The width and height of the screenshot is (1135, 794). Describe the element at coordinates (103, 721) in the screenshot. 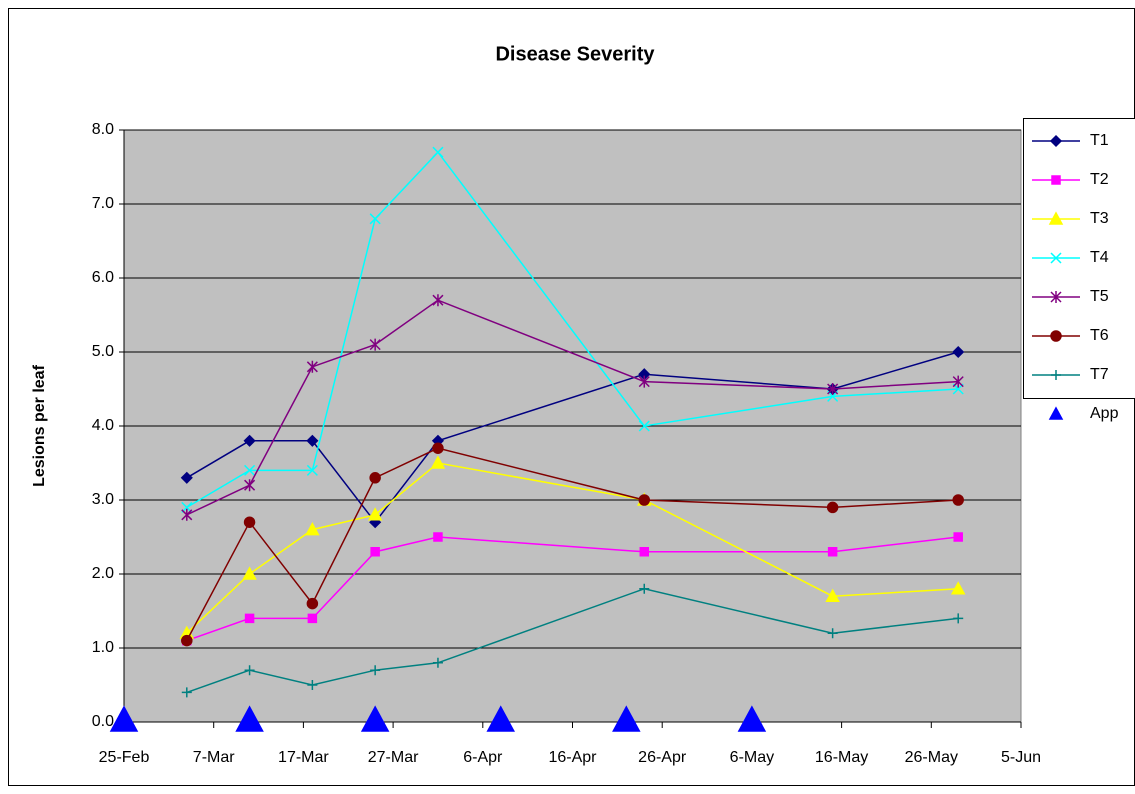

I see `y-tick-label: 0.0` at that location.